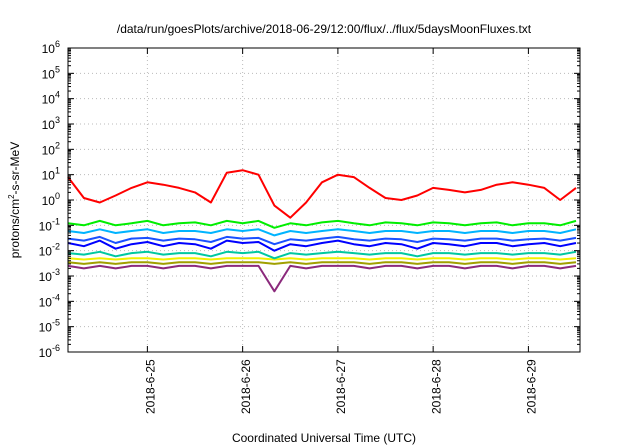 Image resolution: width=640 pixels, height=448 pixels. I want to click on y-tick-label-exp: 5, so click(57, 69).